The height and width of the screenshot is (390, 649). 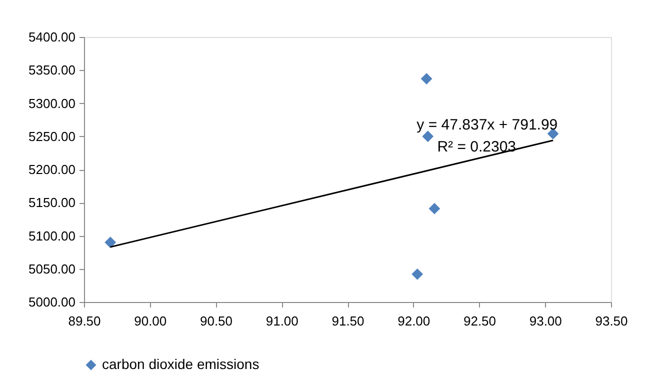 What do you see at coordinates (52, 136) in the screenshot?
I see `y-tick-label: 5250.00` at bounding box center [52, 136].